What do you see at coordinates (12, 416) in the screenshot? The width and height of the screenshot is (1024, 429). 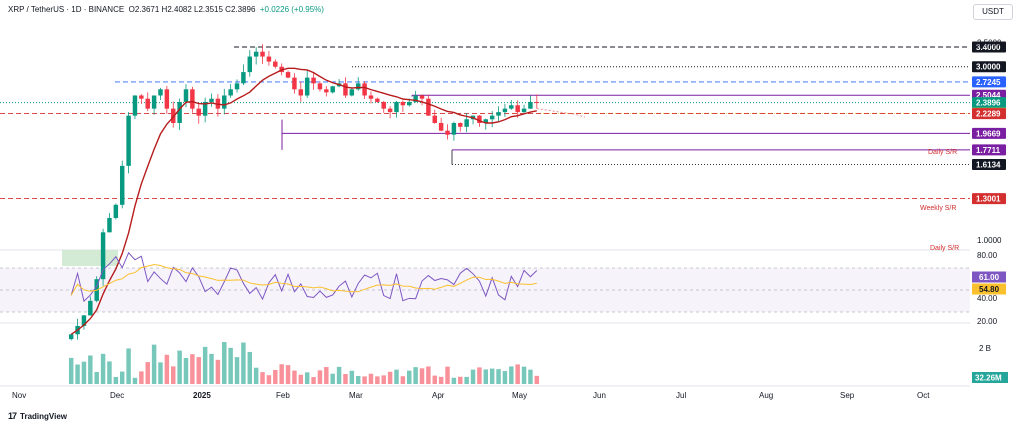 I see `tradingview-logo-icon: 17` at bounding box center [12, 416].